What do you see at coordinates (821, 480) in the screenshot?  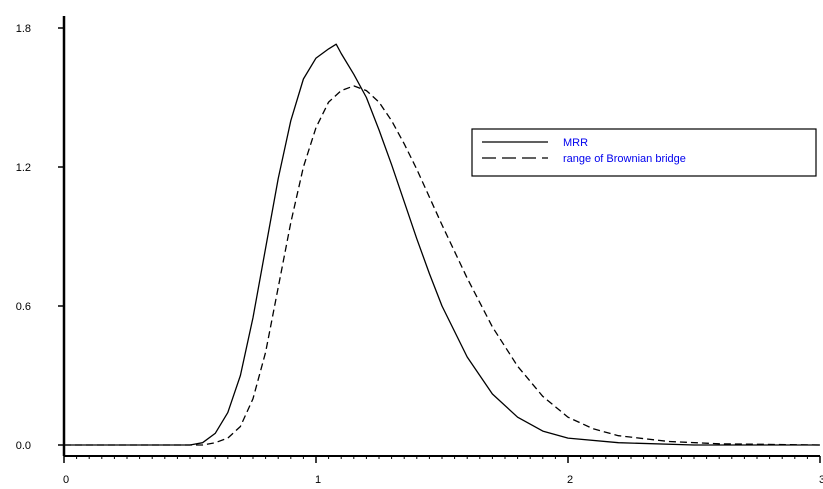 I see `x-tick-label: 3` at bounding box center [821, 480].